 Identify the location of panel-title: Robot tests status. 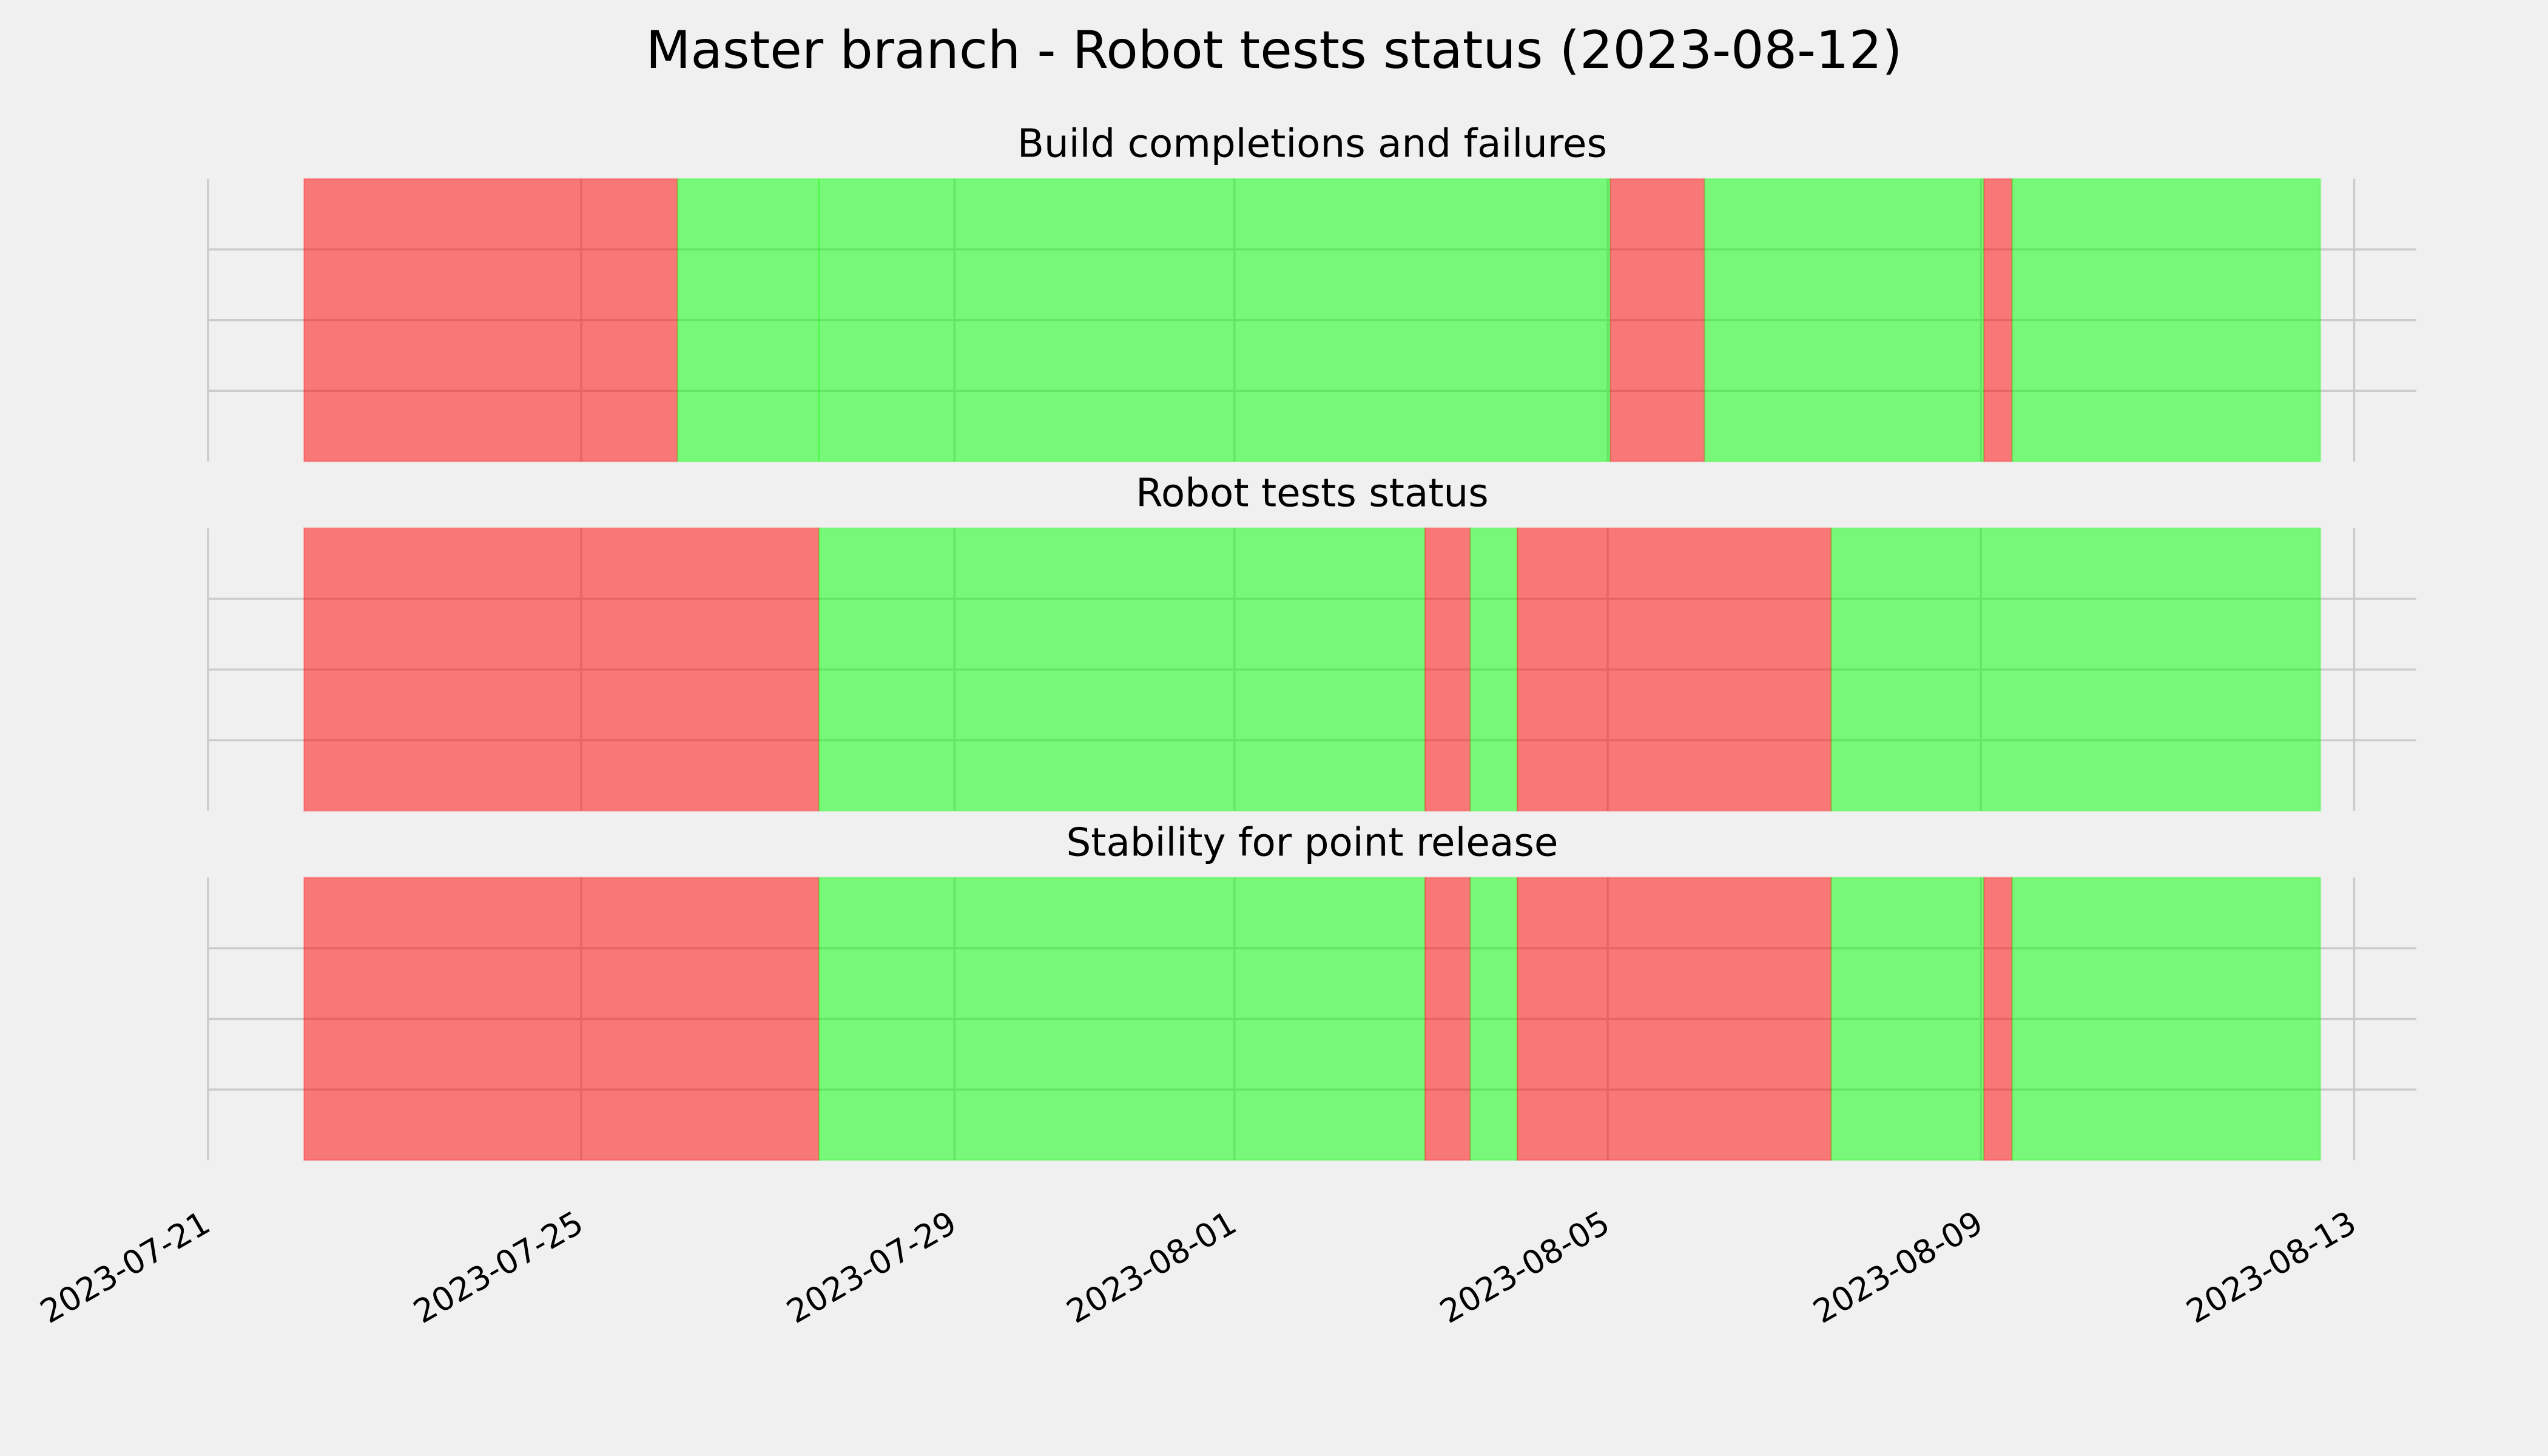
(1312, 493).